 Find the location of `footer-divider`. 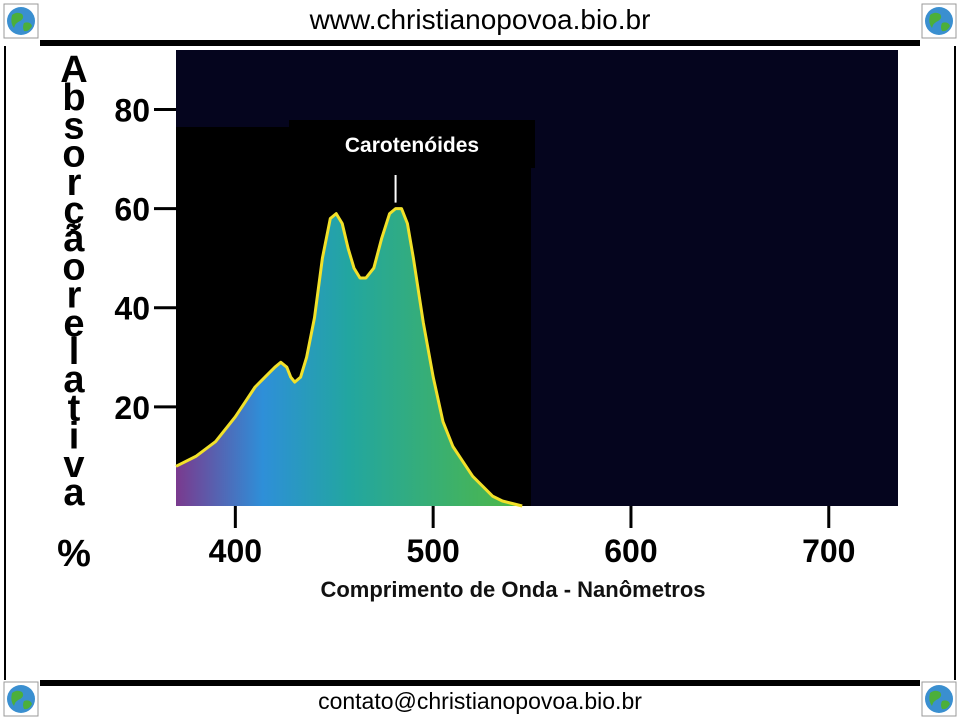

footer-divider is located at coordinates (480, 683).